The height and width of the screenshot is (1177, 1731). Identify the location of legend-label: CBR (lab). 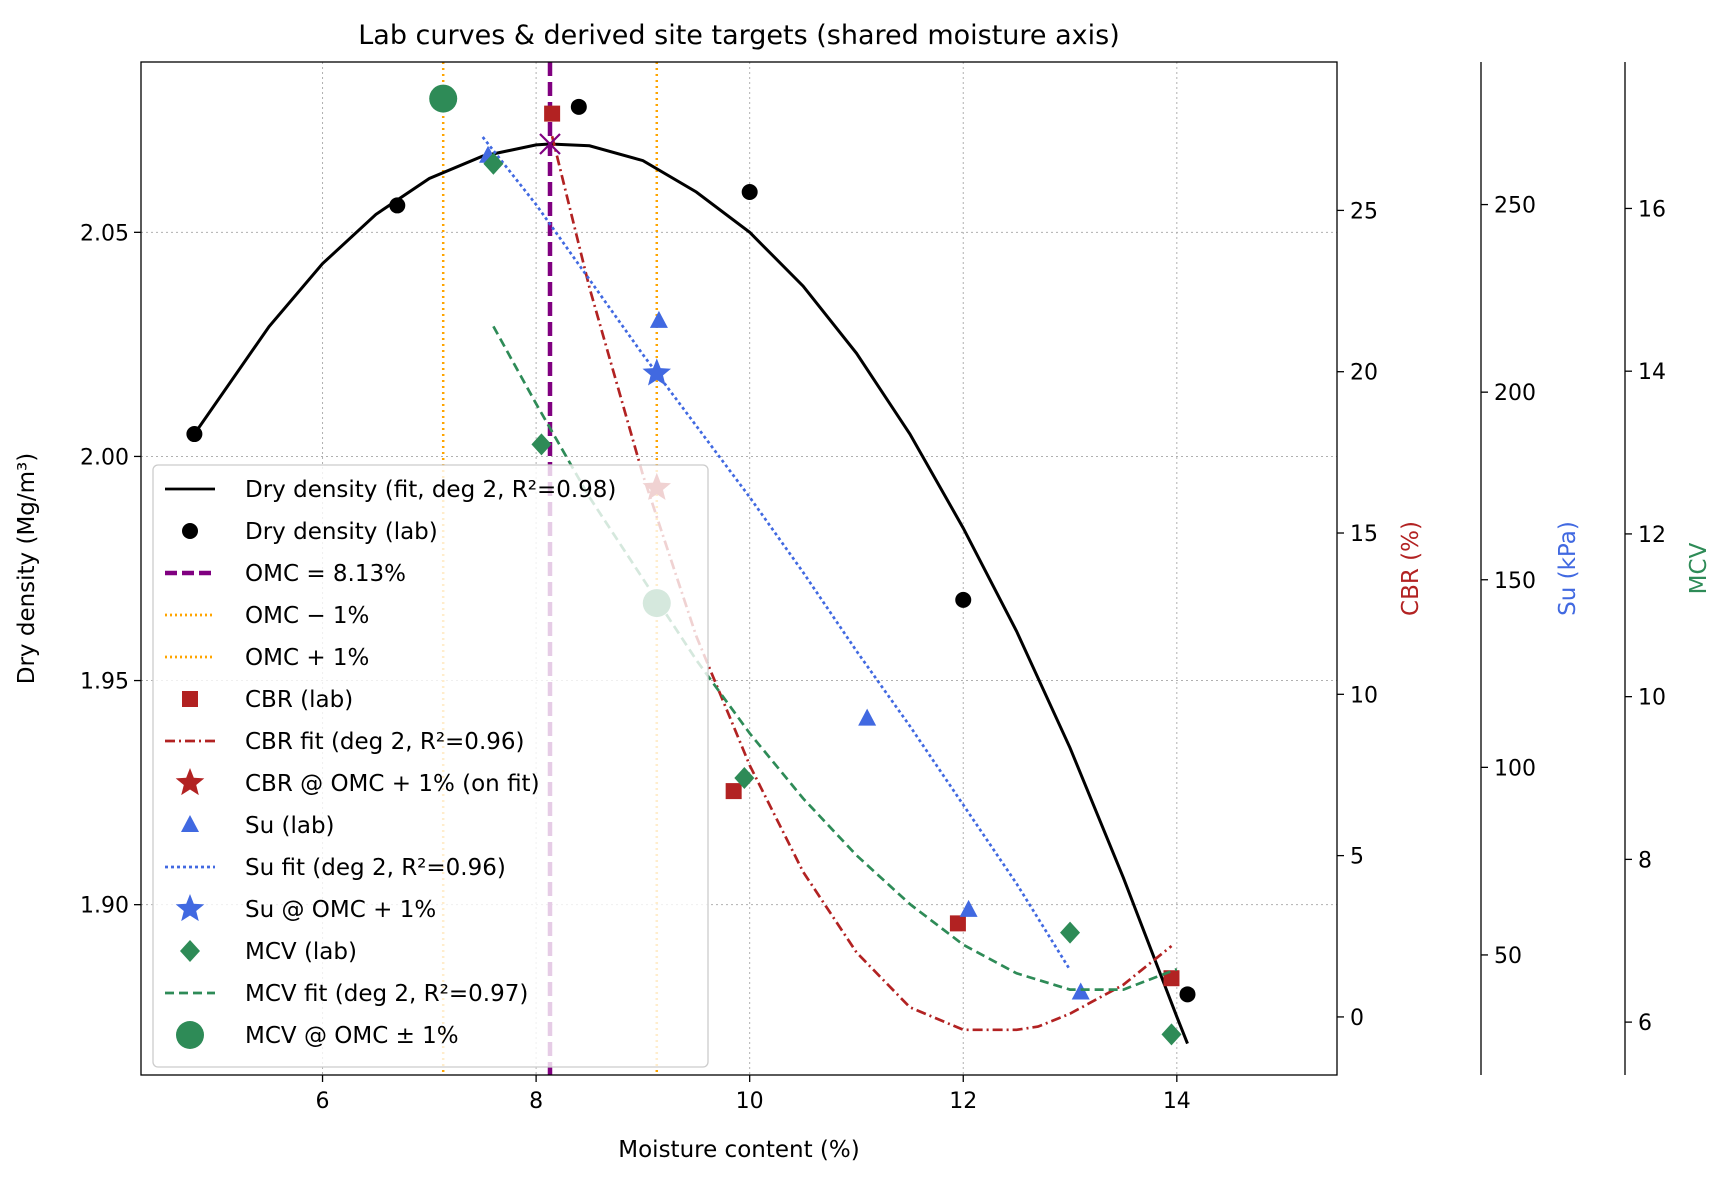
(299, 700).